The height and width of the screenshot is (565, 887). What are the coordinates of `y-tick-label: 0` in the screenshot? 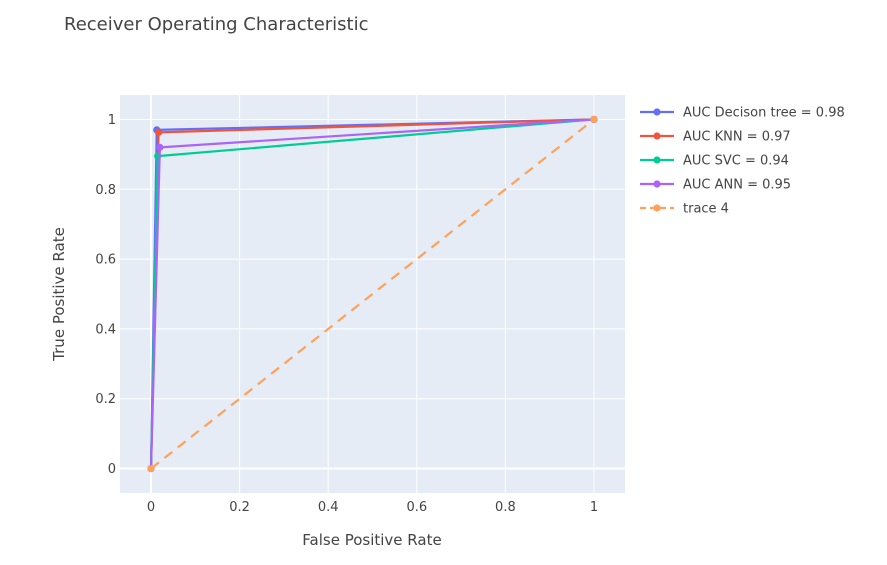 It's located at (112, 469).